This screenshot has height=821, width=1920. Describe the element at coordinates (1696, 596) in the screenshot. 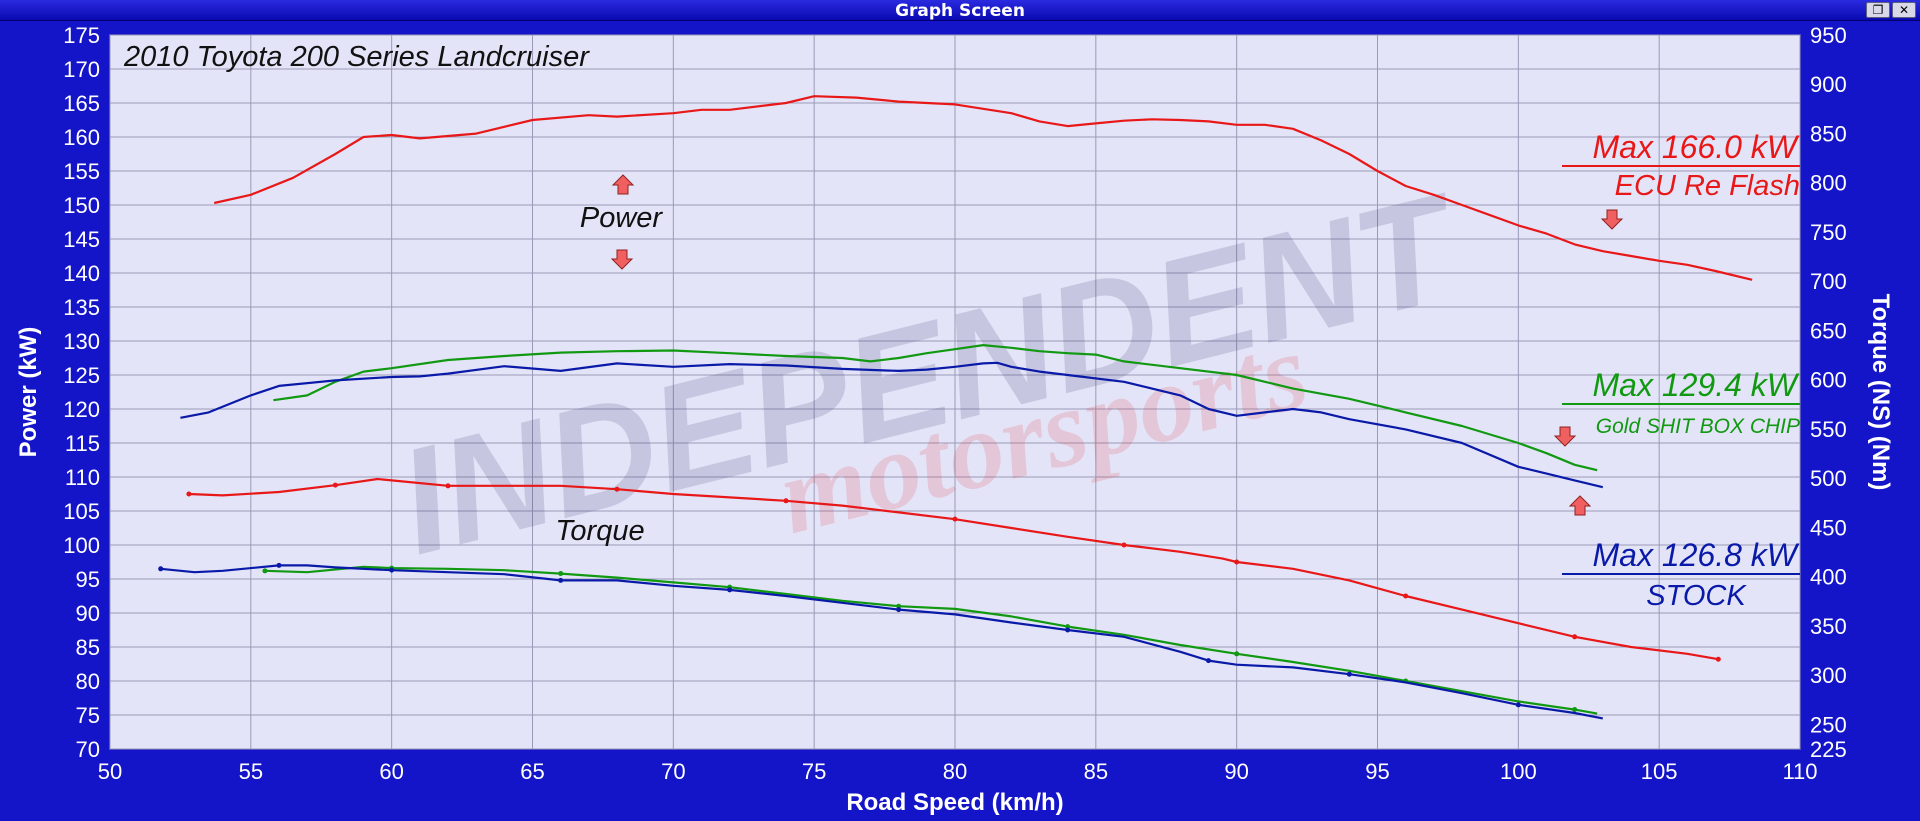

I see `stock-name-label: STOCK` at that location.